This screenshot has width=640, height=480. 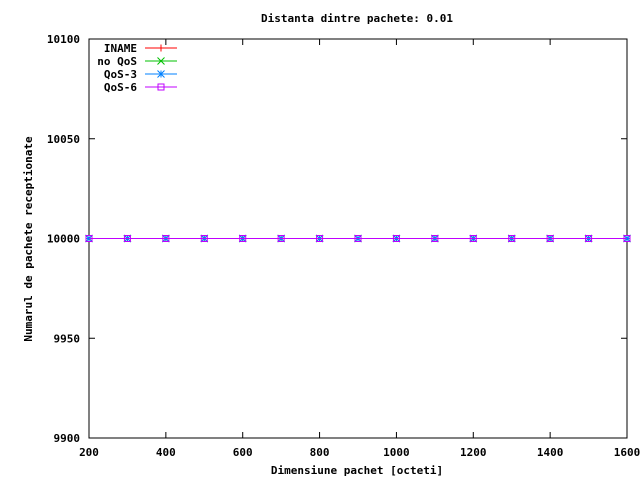 I want to click on x-axis-label: Dimensiune pachet [octeti], so click(x=357, y=470).